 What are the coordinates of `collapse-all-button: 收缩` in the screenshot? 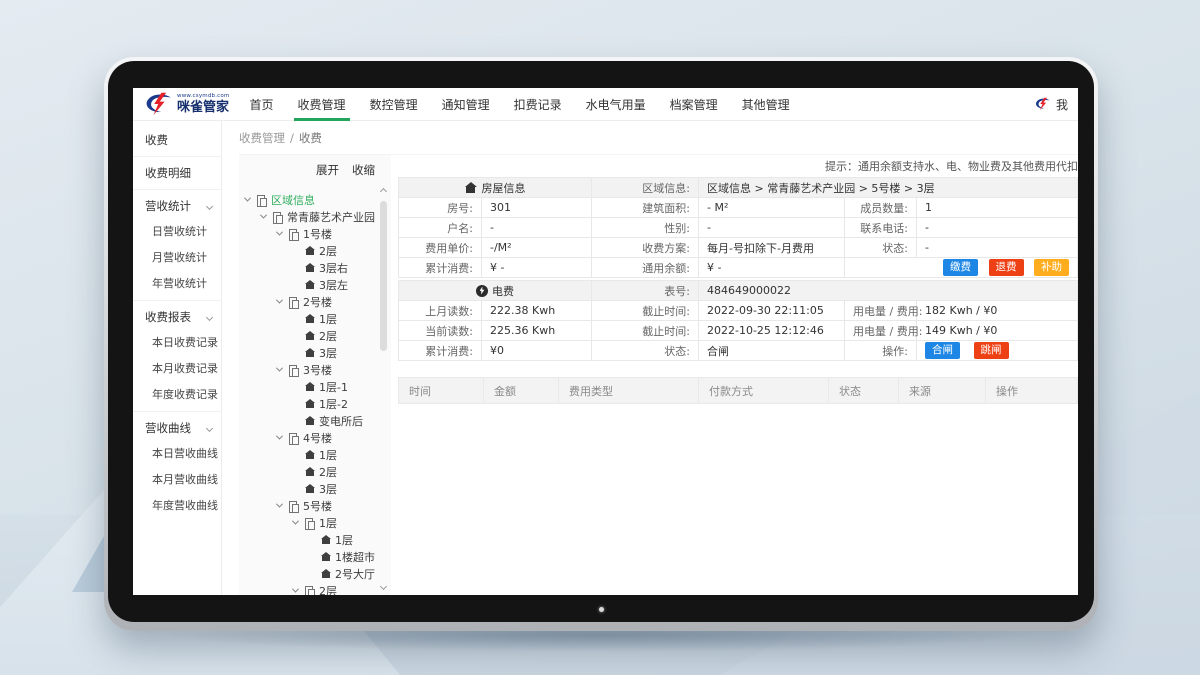 It's located at (363, 170).